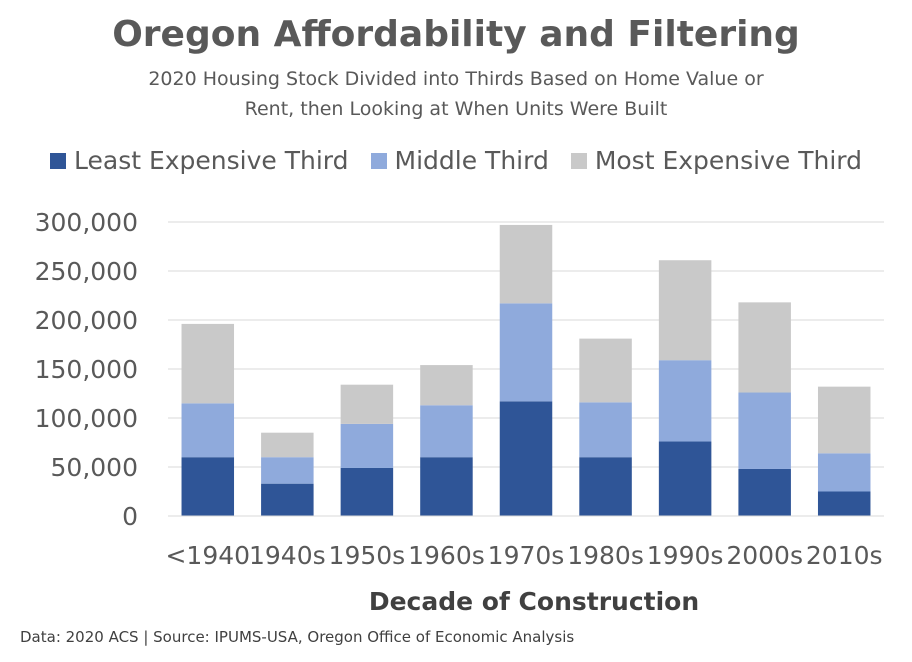  What do you see at coordinates (764, 555) in the screenshot?
I see `x-tick-label: 2000s` at bounding box center [764, 555].